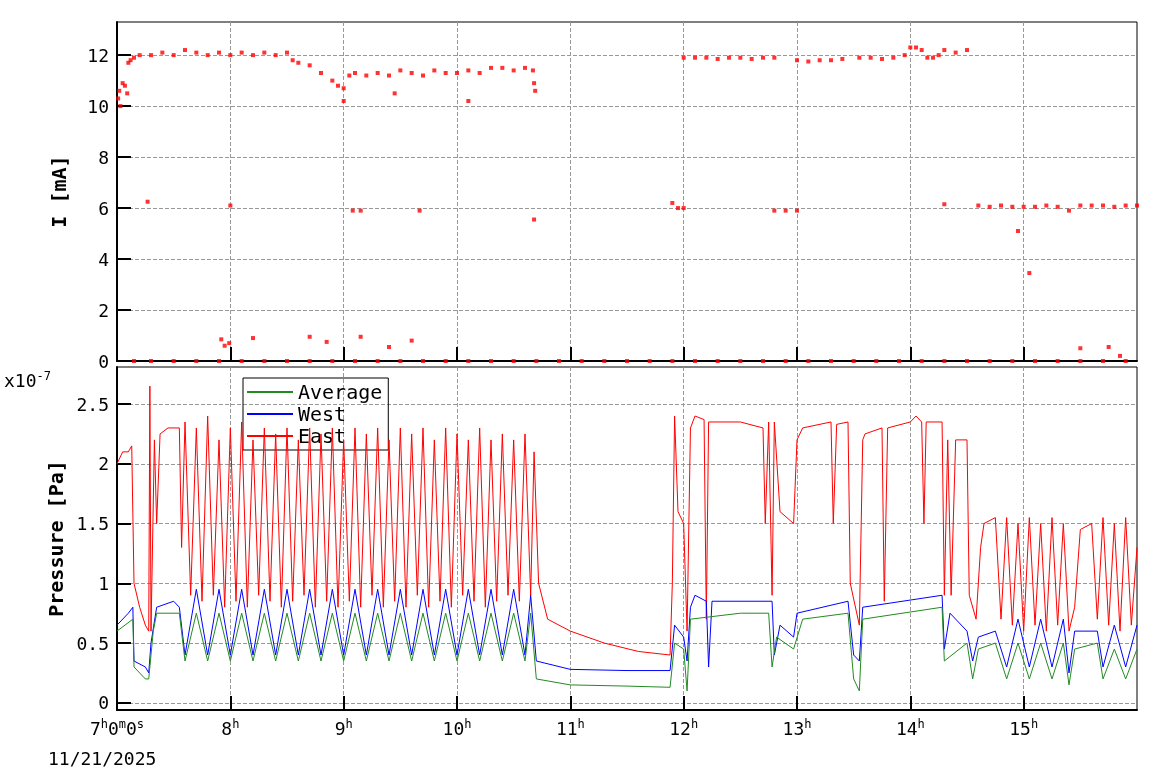  I want to click on legend-label: West, so click(322, 414).